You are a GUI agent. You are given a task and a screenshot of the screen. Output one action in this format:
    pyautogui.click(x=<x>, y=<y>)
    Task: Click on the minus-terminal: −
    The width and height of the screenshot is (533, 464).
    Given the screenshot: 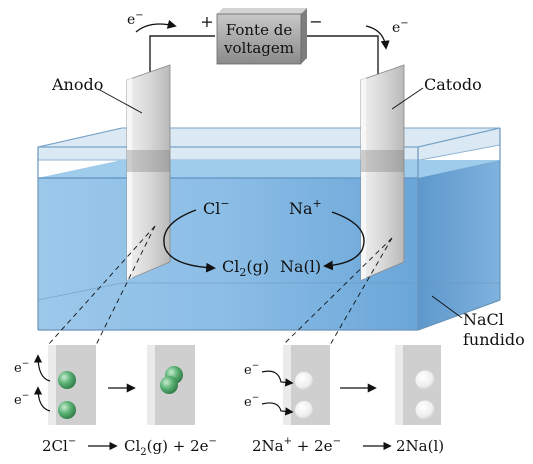 What is the action you would take?
    pyautogui.click(x=315, y=21)
    